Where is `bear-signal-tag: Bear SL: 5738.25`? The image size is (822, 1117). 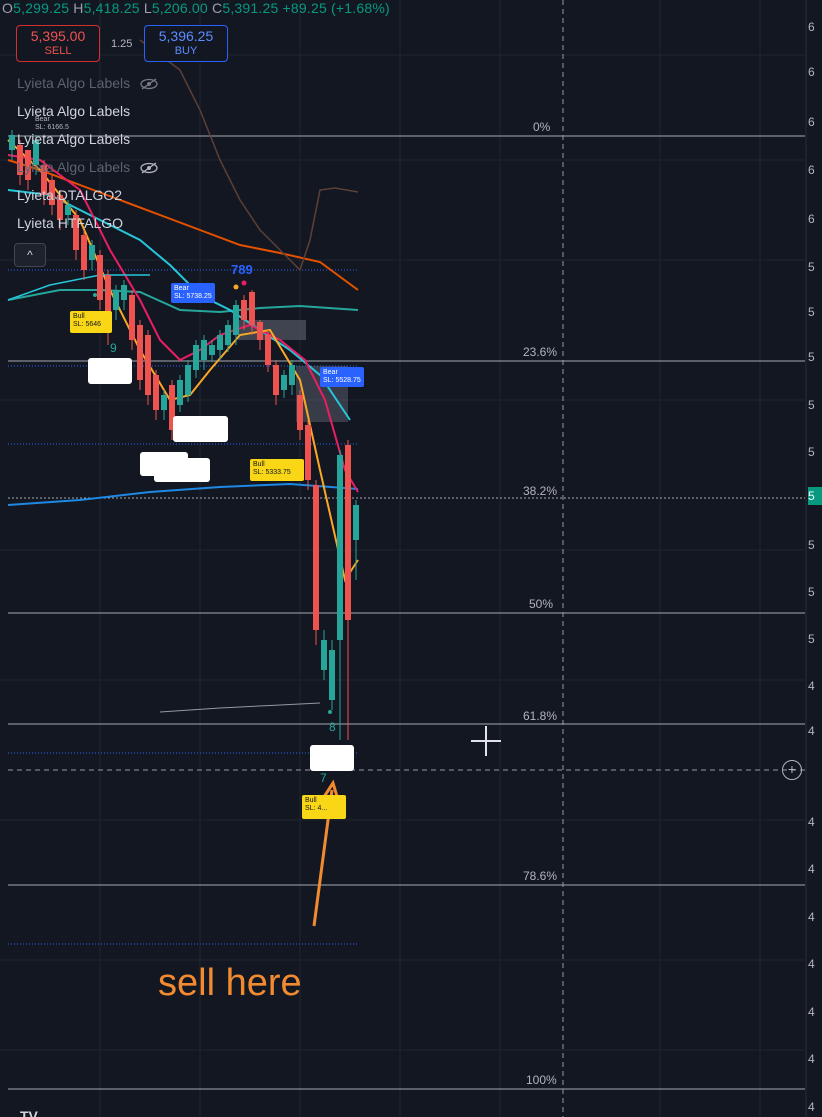 bear-signal-tag: Bear SL: 5738.25 is located at coordinates (193, 293).